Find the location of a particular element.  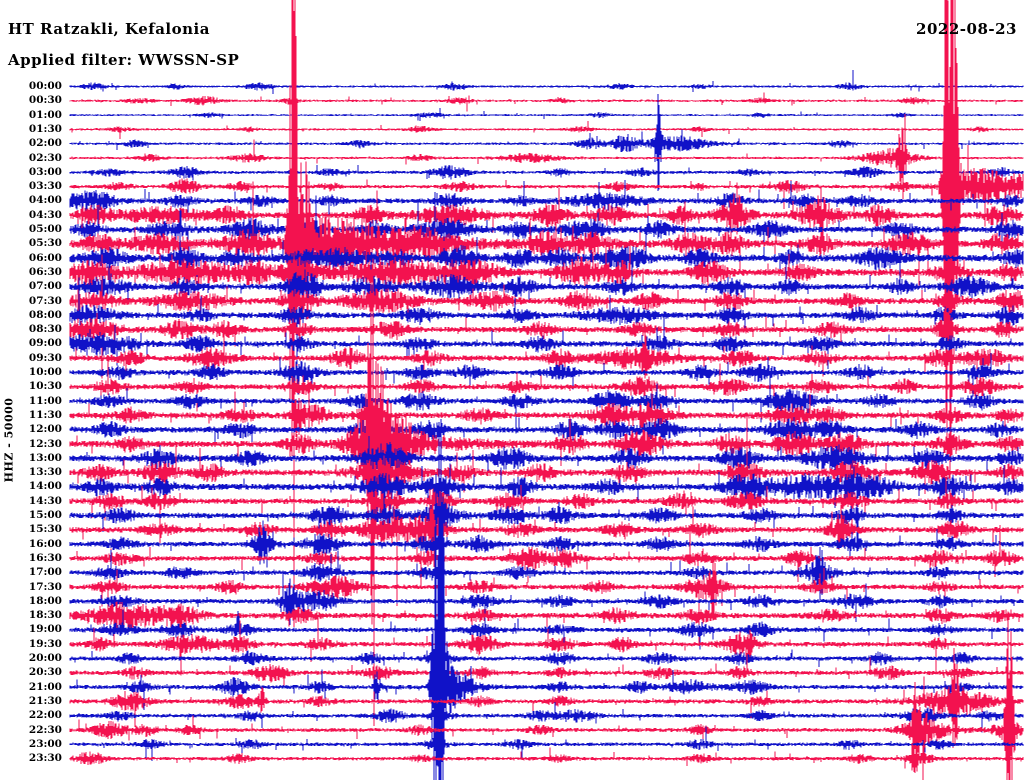

time-label: 06:30 is located at coordinates (45, 271).